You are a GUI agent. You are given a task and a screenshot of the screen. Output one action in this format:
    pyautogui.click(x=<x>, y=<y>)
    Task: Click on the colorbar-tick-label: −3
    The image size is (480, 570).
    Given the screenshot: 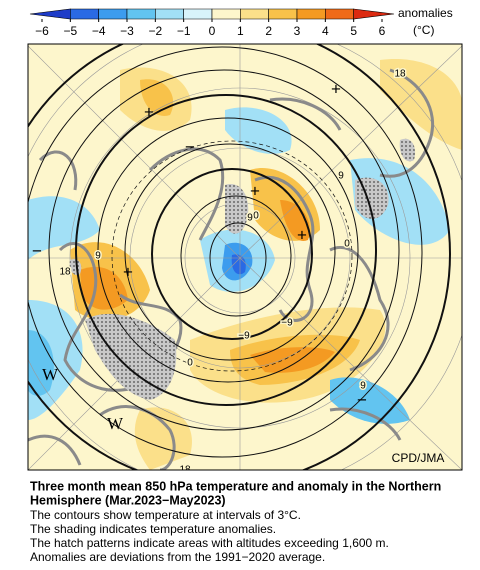 What is the action you would take?
    pyautogui.click(x=127, y=31)
    